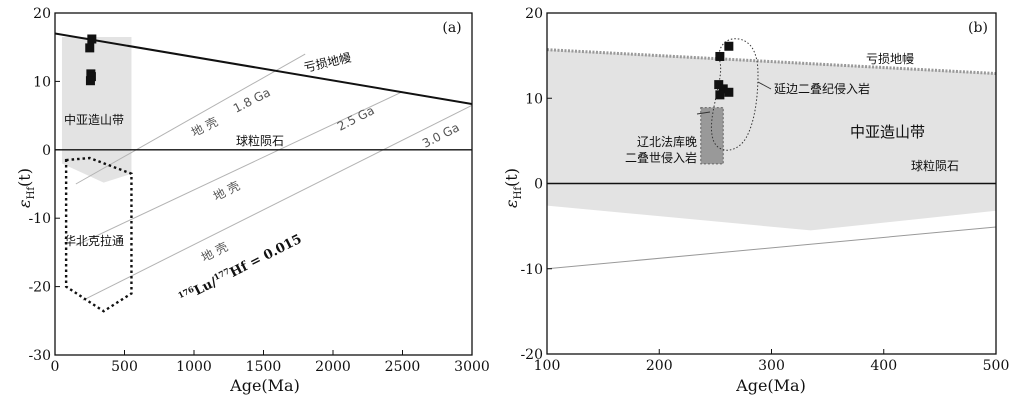  Describe the element at coordinates (55, 367) in the screenshot. I see `x-tick-label: 0` at that location.